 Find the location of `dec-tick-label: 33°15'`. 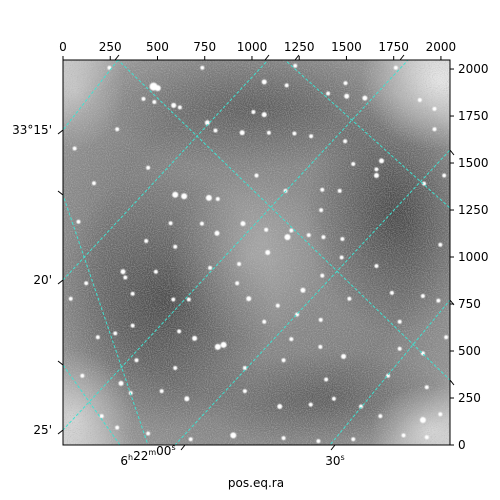

dec-tick-label: 33°15' is located at coordinates (32, 130).